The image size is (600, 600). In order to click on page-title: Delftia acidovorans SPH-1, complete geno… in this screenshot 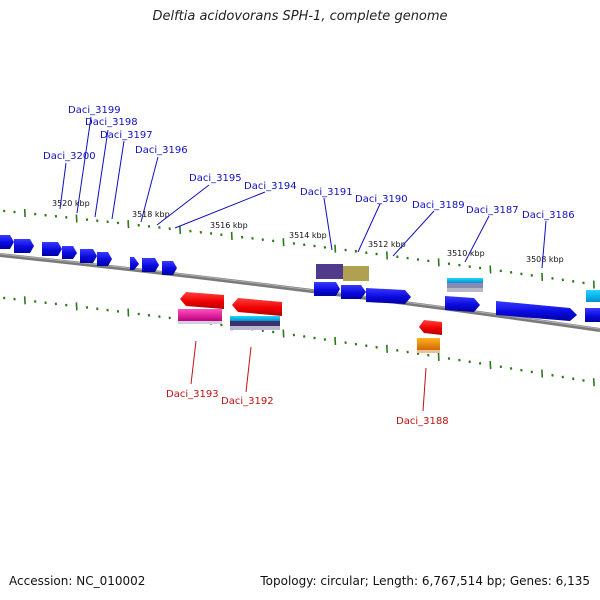, I will do `click(300, 16)`.